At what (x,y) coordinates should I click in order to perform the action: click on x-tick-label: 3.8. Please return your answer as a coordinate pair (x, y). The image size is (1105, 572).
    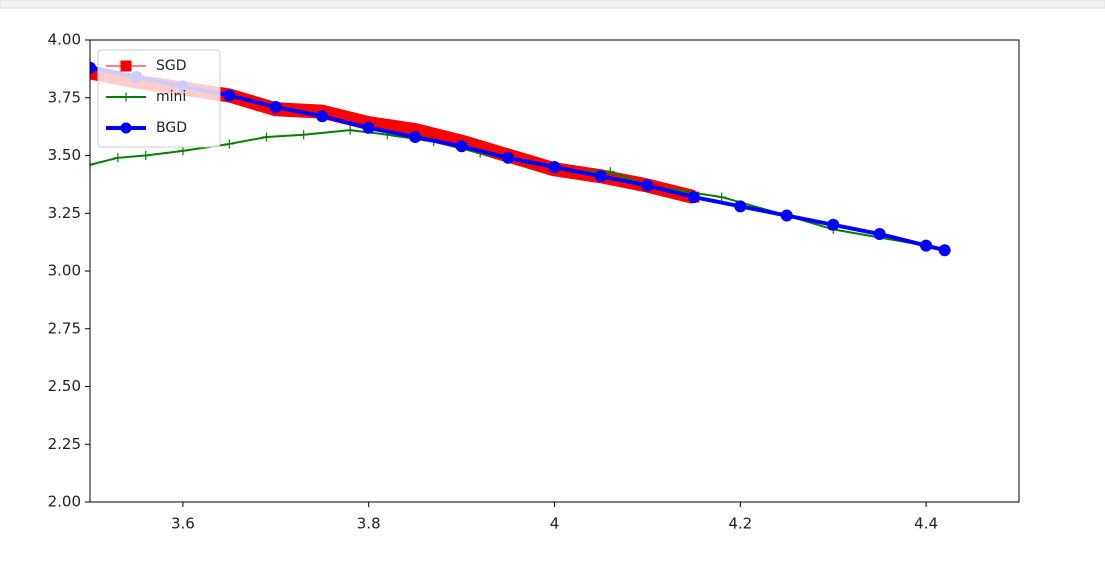
    Looking at the image, I should click on (369, 524).